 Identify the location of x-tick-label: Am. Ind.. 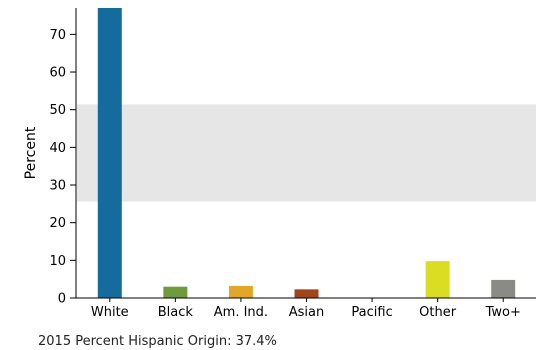
(241, 312).